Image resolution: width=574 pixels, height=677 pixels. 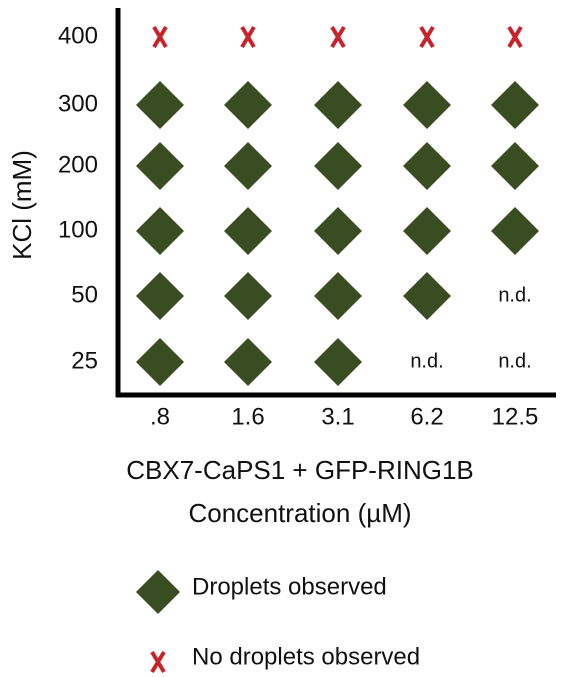 I want to click on y-tick-label: 100, so click(x=78, y=229).